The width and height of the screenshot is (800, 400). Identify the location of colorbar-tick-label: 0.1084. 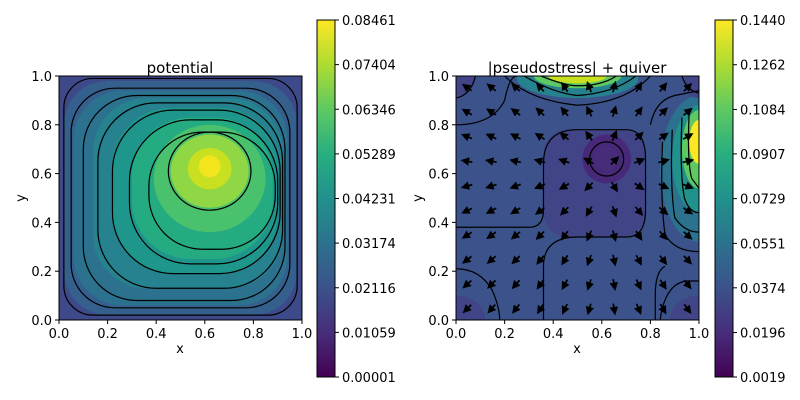
(763, 110).